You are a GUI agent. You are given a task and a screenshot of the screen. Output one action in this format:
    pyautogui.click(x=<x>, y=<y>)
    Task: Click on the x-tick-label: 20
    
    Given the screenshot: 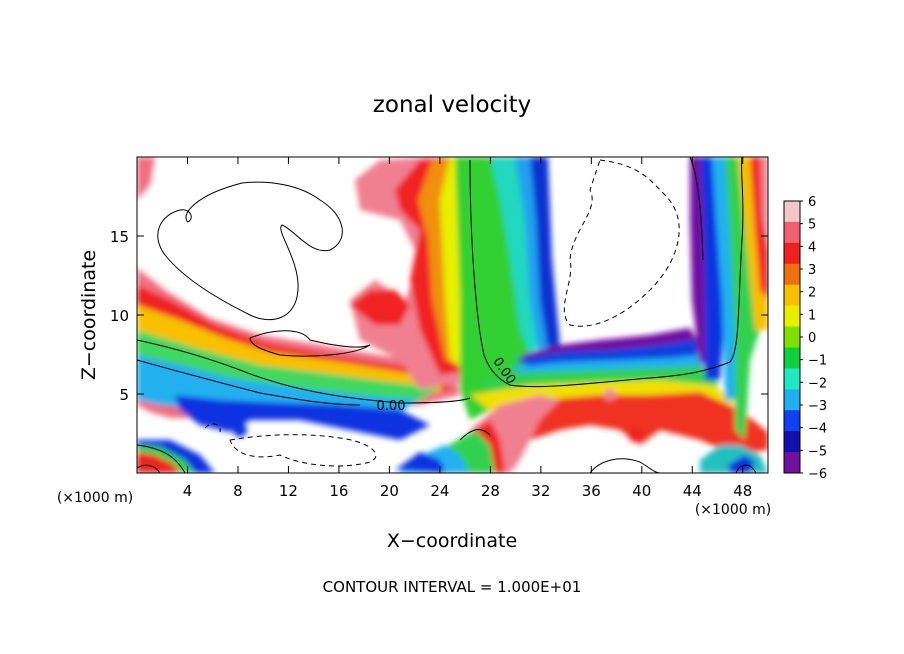 What is the action you would take?
    pyautogui.click(x=389, y=491)
    